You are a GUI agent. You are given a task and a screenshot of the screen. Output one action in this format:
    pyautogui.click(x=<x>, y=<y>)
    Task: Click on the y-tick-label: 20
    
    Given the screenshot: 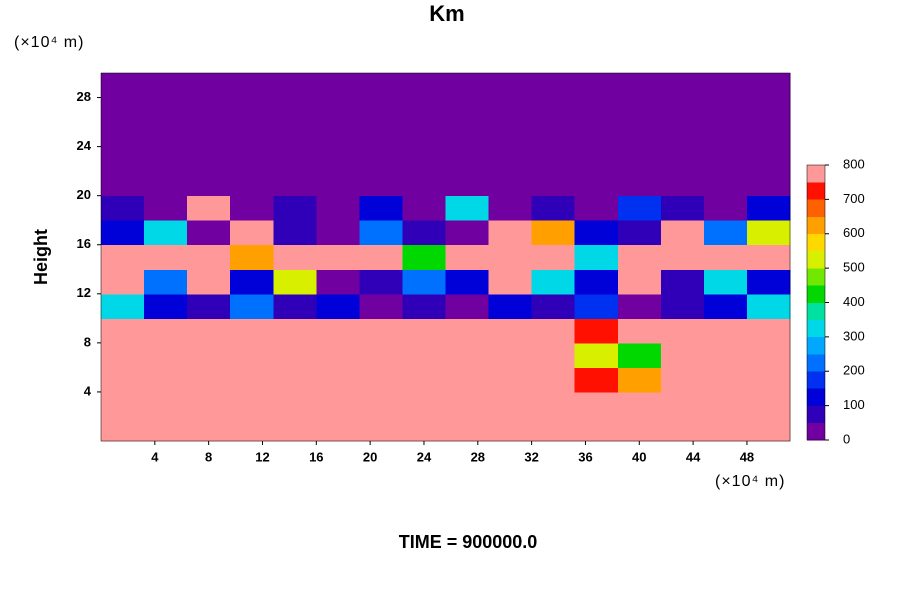 What is the action you would take?
    pyautogui.click(x=84, y=194)
    